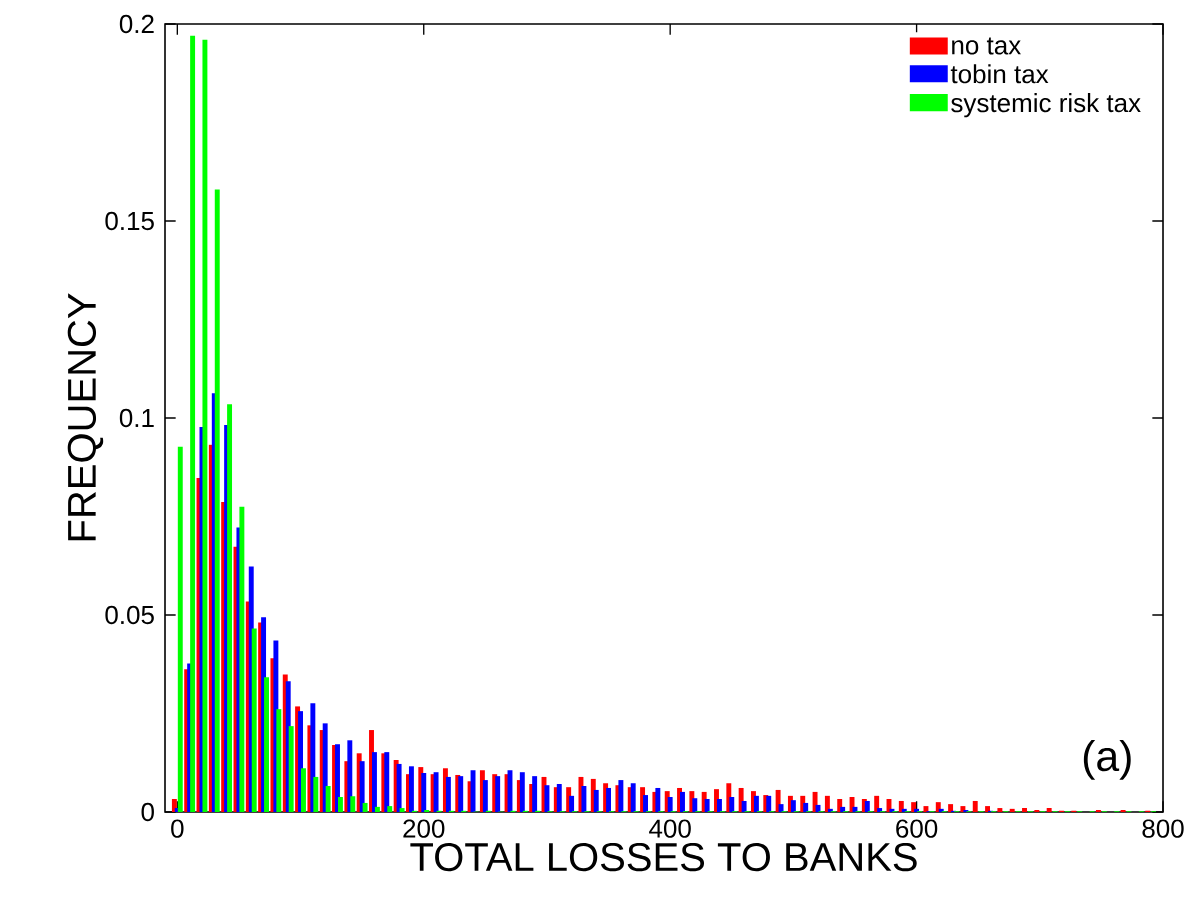 The width and height of the screenshot is (1203, 911). Describe the element at coordinates (129, 221) in the screenshot. I see `y-tick-label: 0.15` at that location.